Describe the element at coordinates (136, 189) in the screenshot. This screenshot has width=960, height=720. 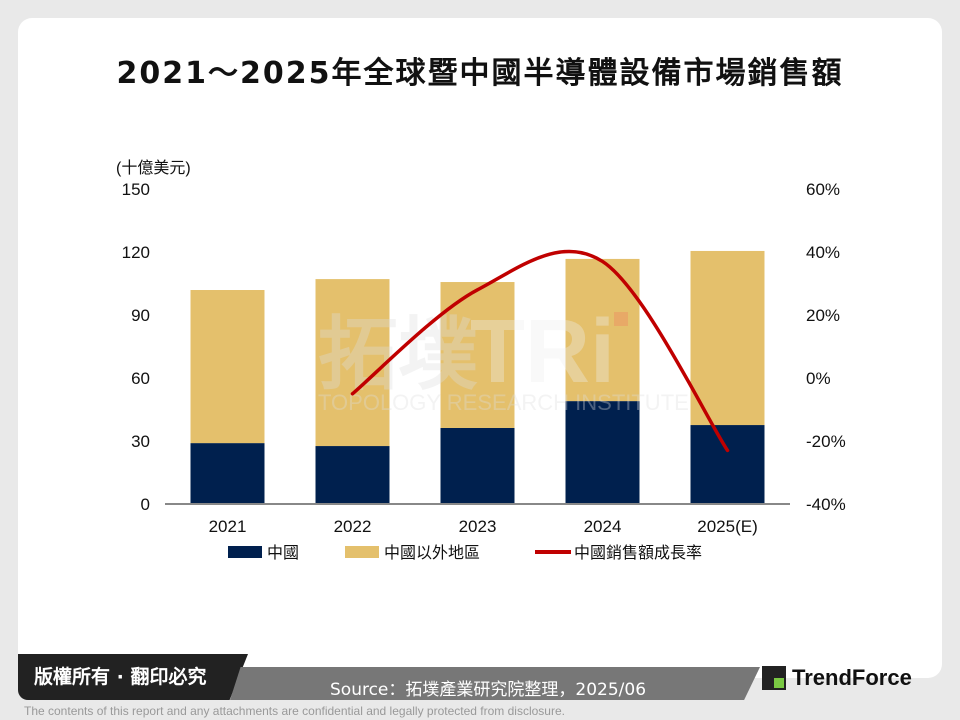
I see `y-tick-label: 150` at that location.